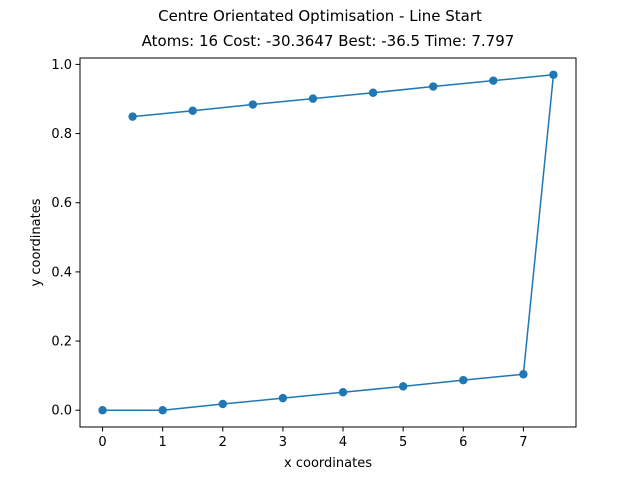 The width and height of the screenshot is (640, 480). I want to click on x-axis-label: x coordinates, so click(328, 463).